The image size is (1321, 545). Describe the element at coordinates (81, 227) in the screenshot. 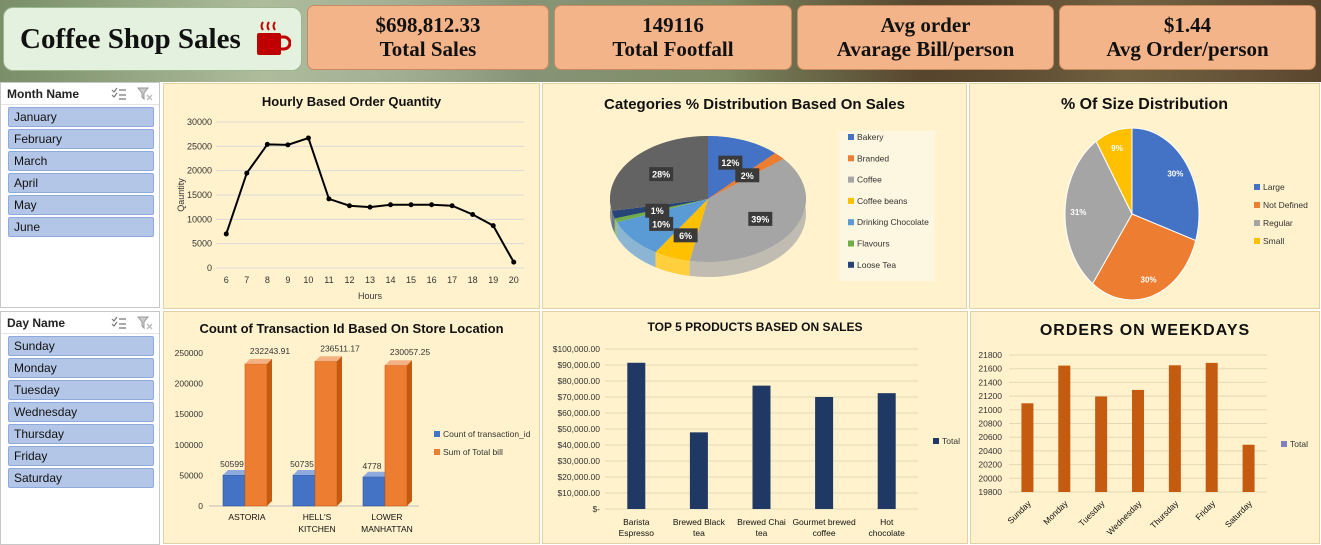

I see `slicer-item-june: June` at that location.